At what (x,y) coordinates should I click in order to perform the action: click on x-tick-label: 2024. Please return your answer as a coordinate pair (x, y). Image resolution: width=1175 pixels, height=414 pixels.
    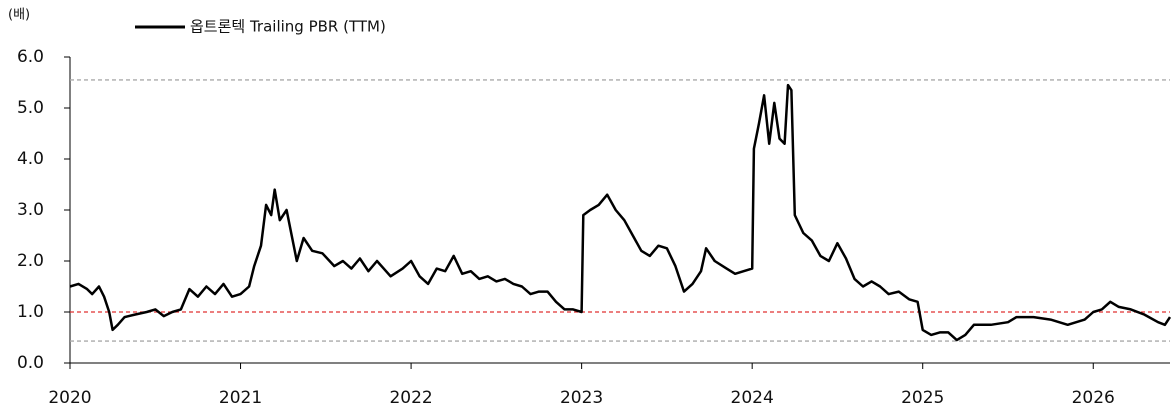
    Looking at the image, I should click on (752, 398).